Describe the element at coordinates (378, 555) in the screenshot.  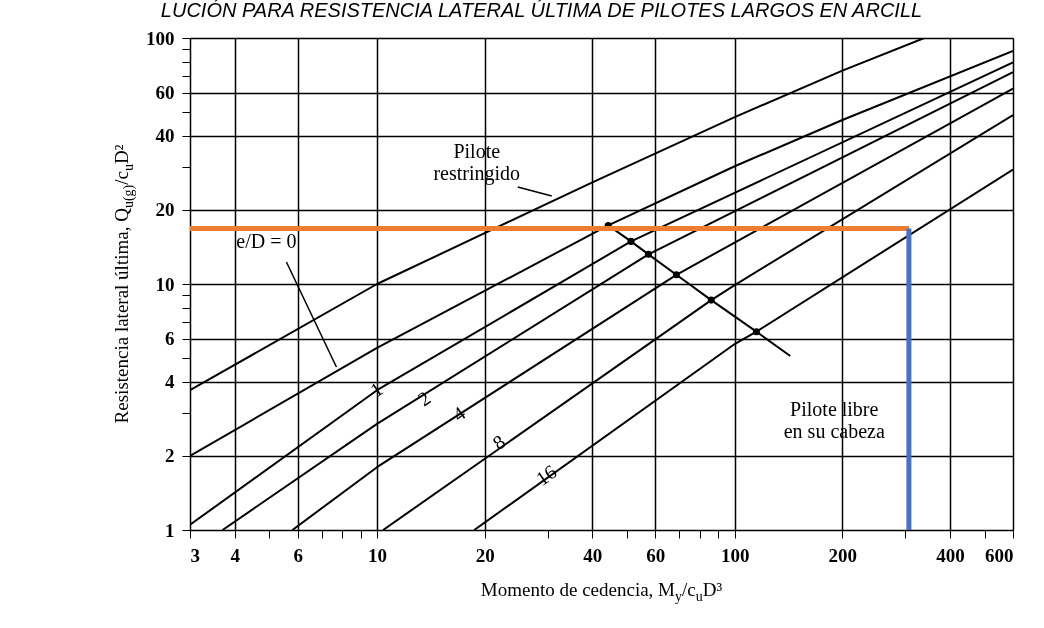
I see `x-tick-label: 10` at that location.